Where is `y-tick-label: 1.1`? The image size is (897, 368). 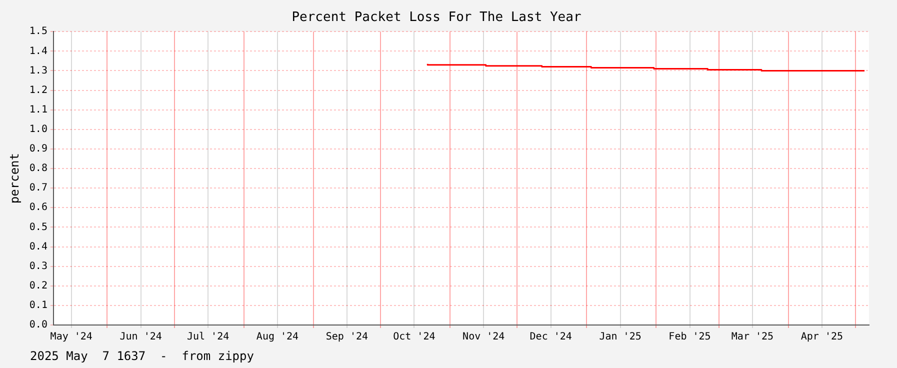
y-tick-label: 1.1 is located at coordinates (38, 110).